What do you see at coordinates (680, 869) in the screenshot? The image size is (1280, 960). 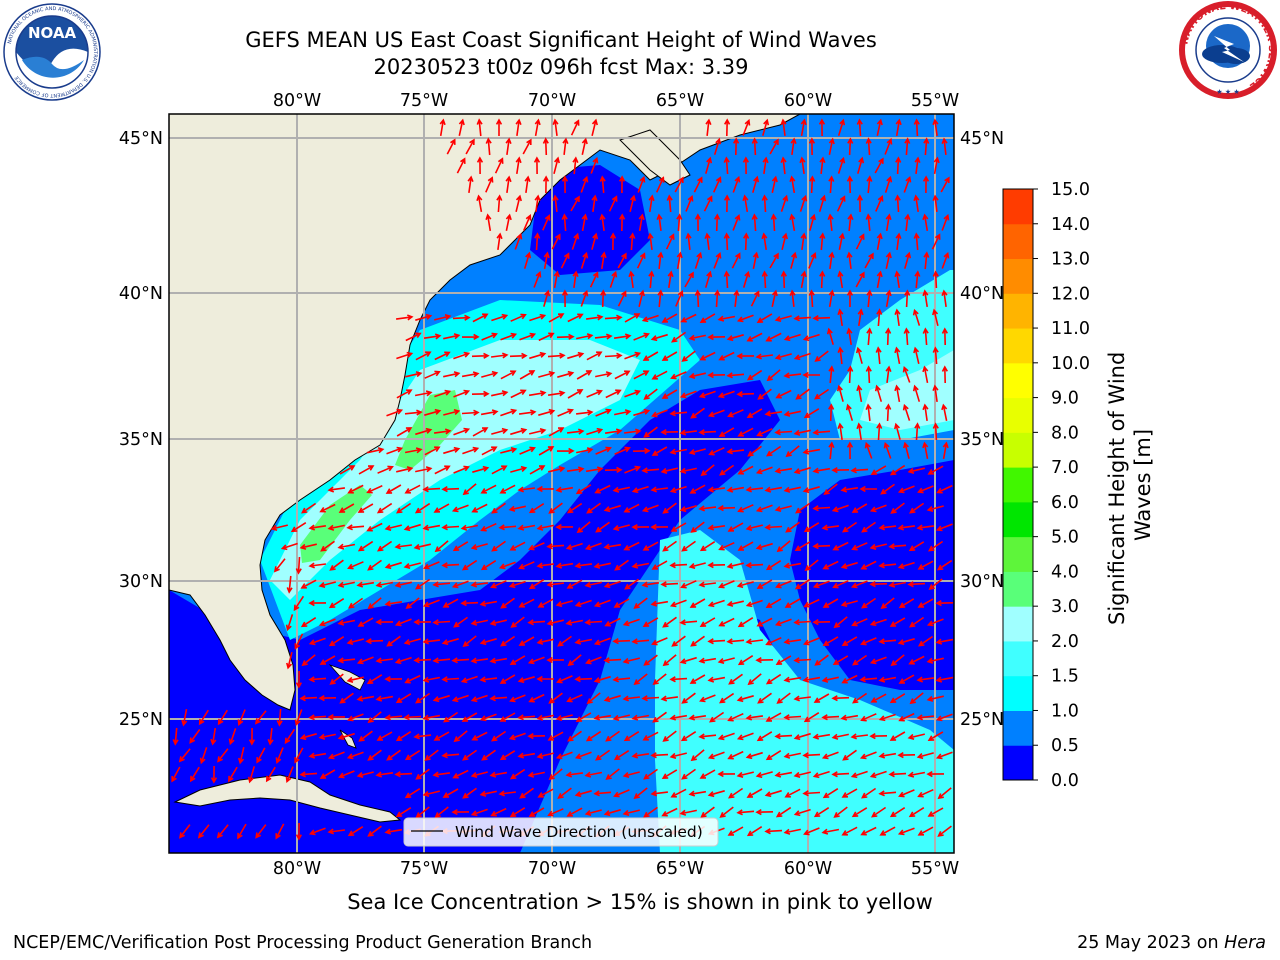 I see `lon-label-bottom: 65°W` at bounding box center [680, 869].